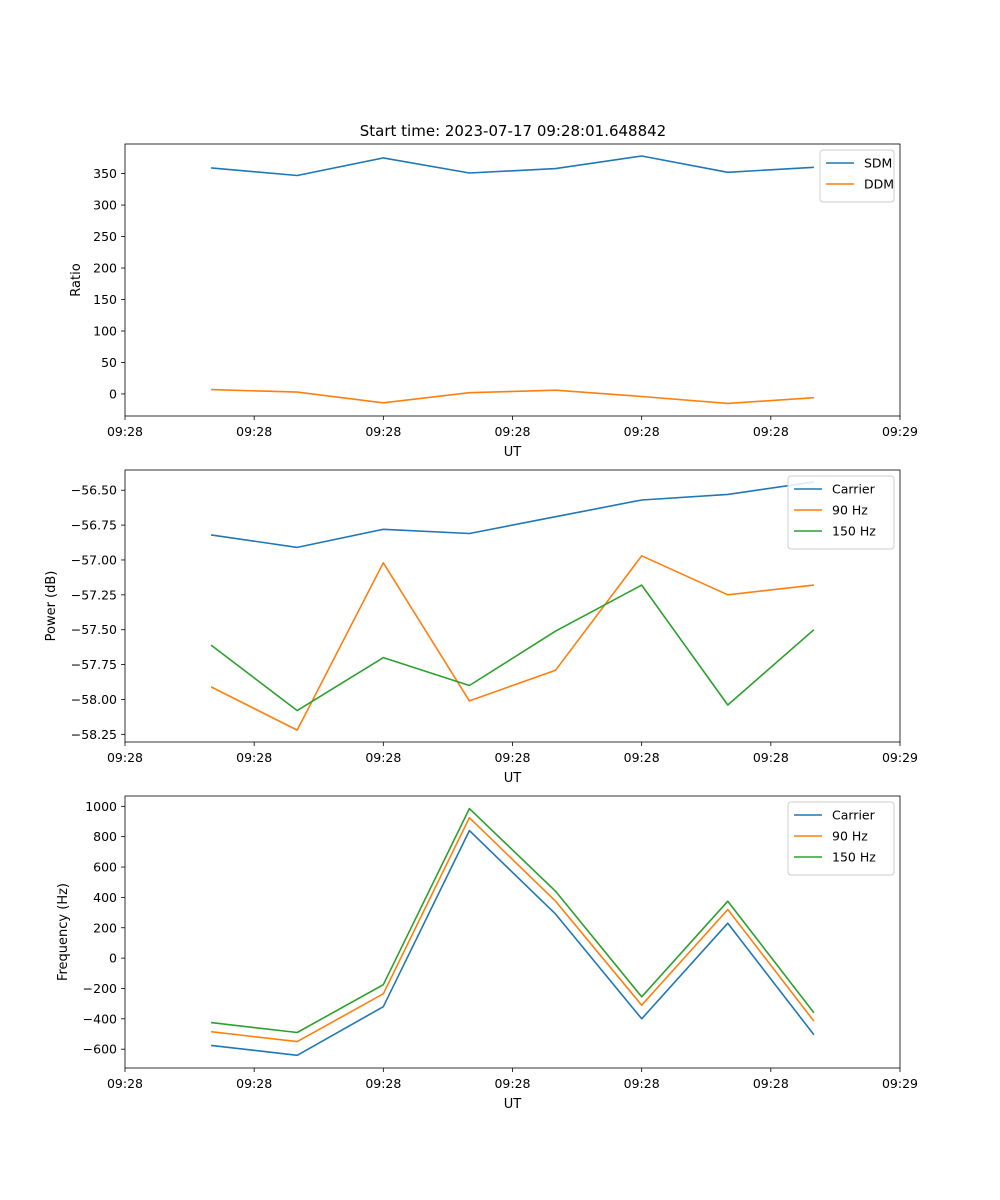 The height and width of the screenshot is (1200, 1000). Describe the element at coordinates (76, 279) in the screenshot. I see `y-axis-label: Ratio` at that location.